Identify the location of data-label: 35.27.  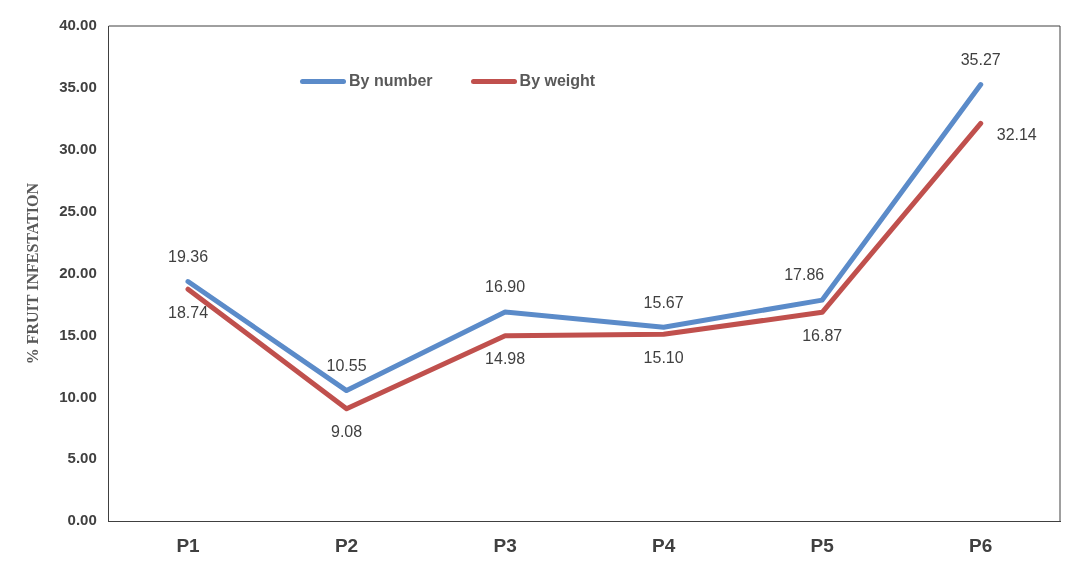
(980, 59).